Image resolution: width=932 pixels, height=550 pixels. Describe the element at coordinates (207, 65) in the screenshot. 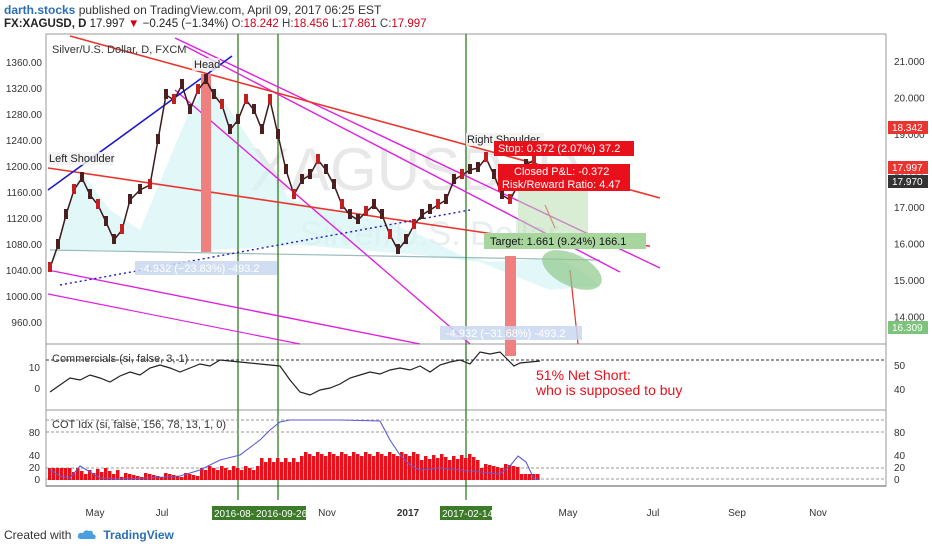

I see `head-label: Head` at that location.